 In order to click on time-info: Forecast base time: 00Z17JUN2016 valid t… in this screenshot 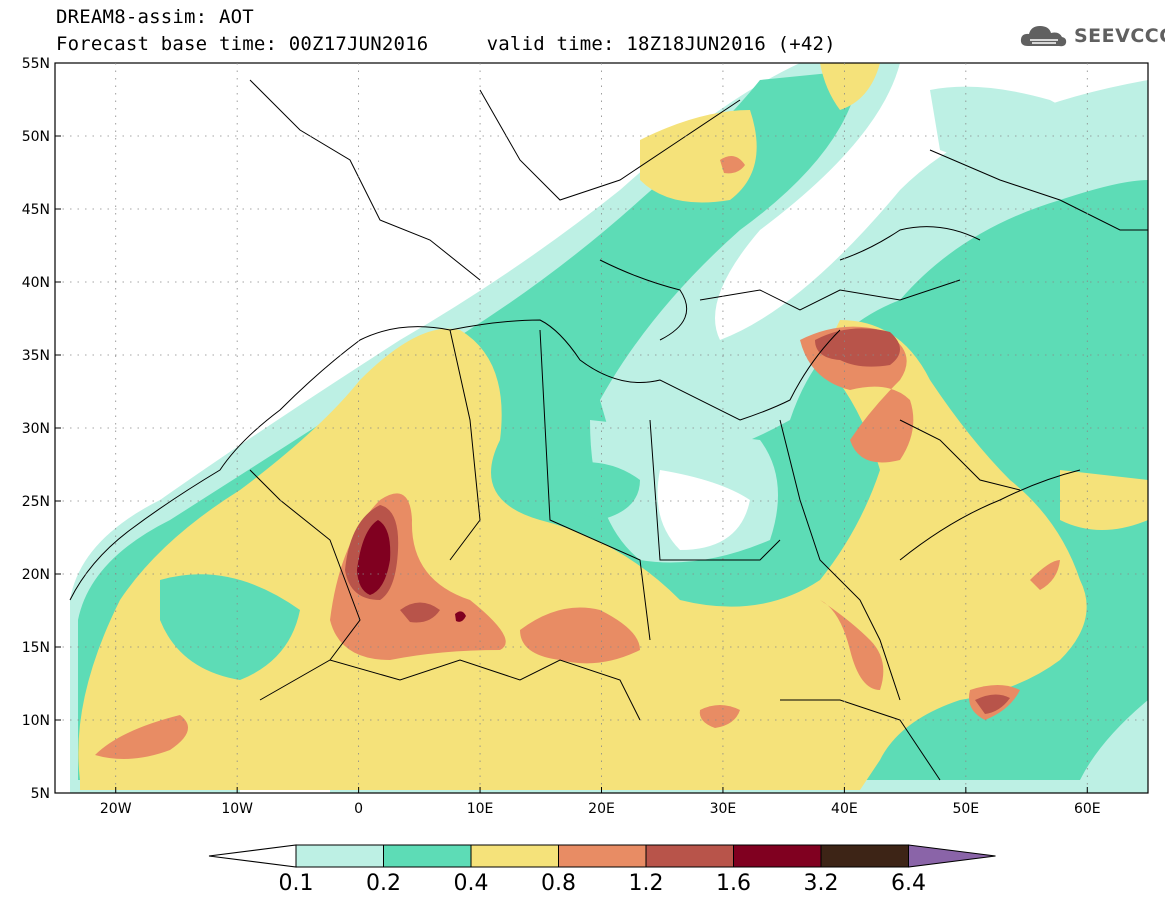, I will do `click(446, 44)`.